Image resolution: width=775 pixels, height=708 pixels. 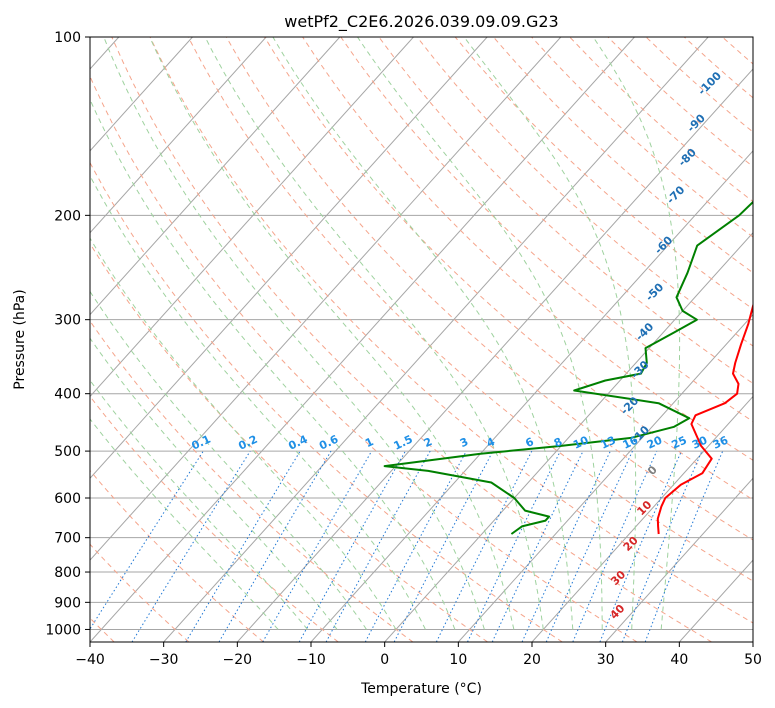 I want to click on y-tick-label: 600, so click(x=67, y=499).